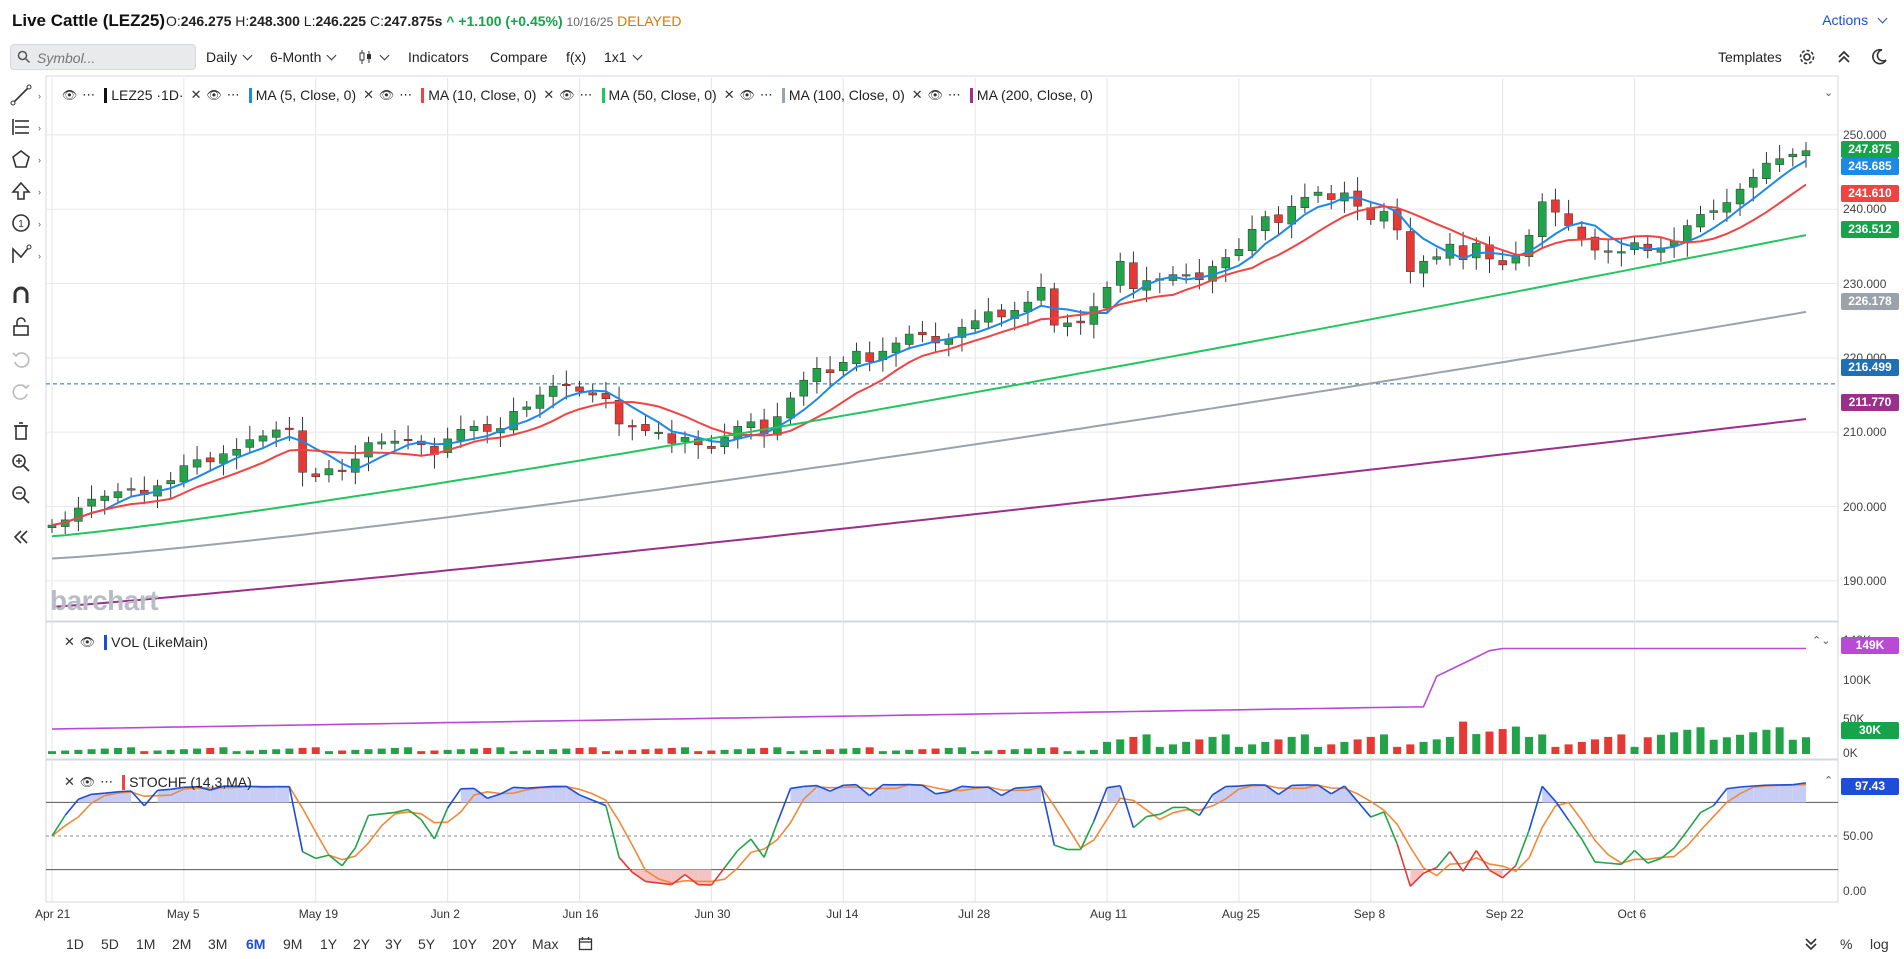  Describe the element at coordinates (623, 57) in the screenshot. I see `layout-dropdown: 1x1` at that location.